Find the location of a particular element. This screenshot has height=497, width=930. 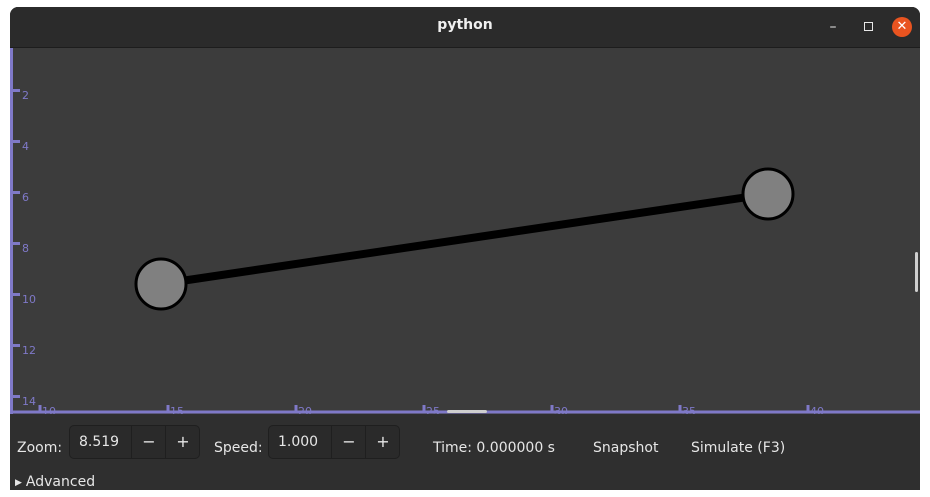

zoom-value: 8.519 is located at coordinates (99, 442).